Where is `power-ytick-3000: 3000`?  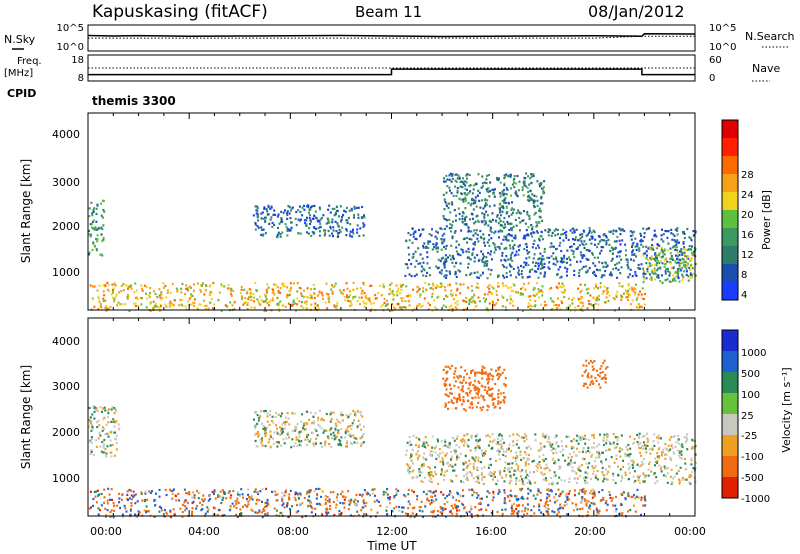 power-ytick-3000: 3000 is located at coordinates (66, 182).